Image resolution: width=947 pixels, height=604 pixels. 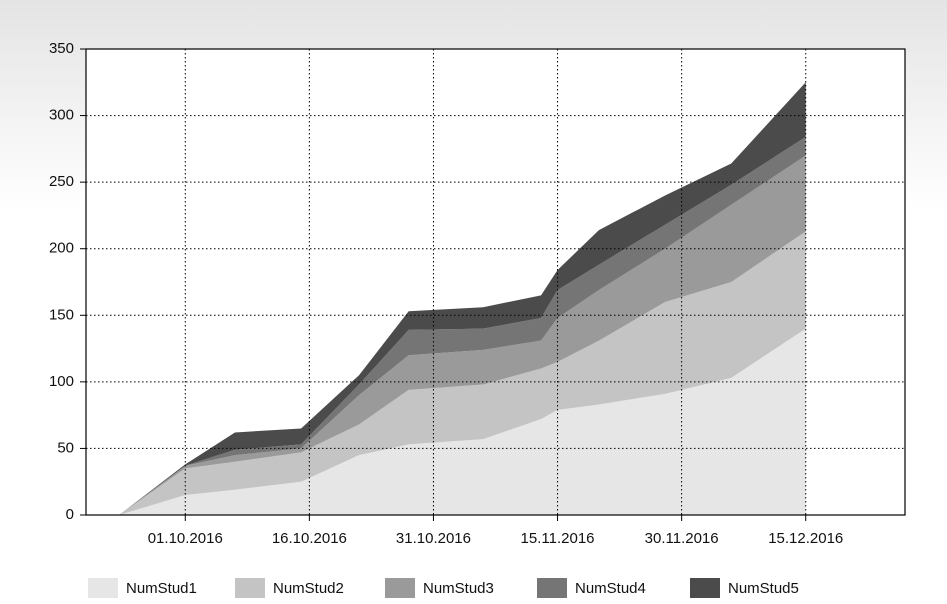 What do you see at coordinates (805, 538) in the screenshot?
I see `x-tick-label: 15.12.2016` at bounding box center [805, 538].